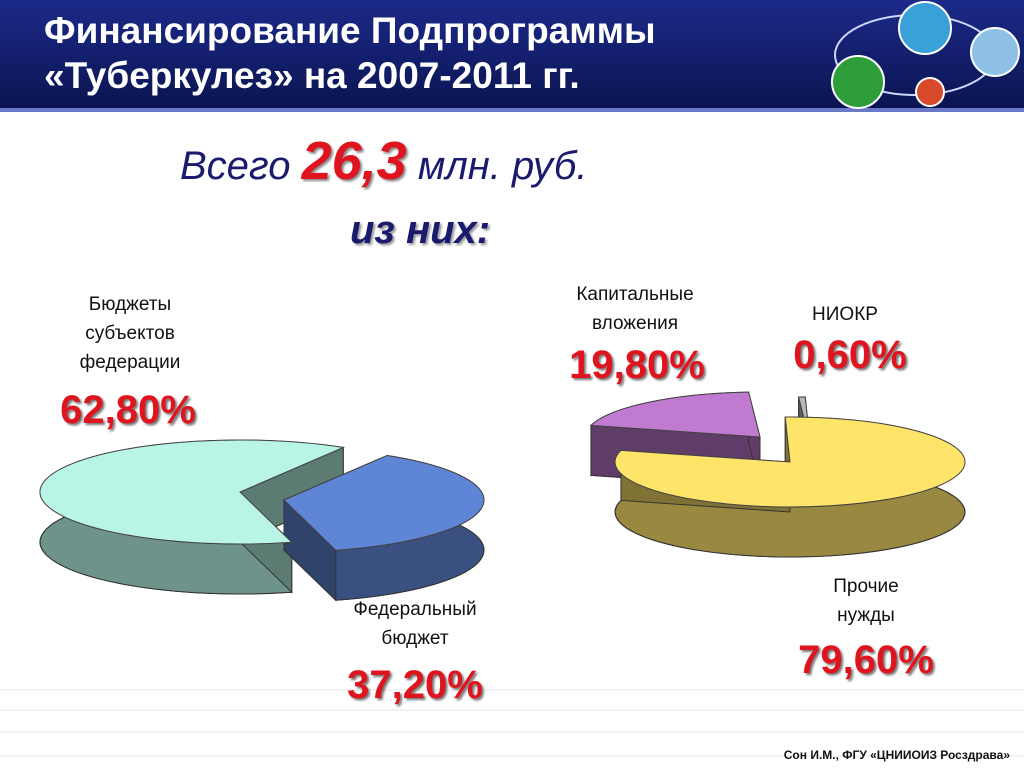 The height and width of the screenshot is (768, 1024). Describe the element at coordinates (896, 755) in the screenshot. I see `footer: Сон И.М., ФГУ «ЦНИИОИЗ Росздрава»` at that location.